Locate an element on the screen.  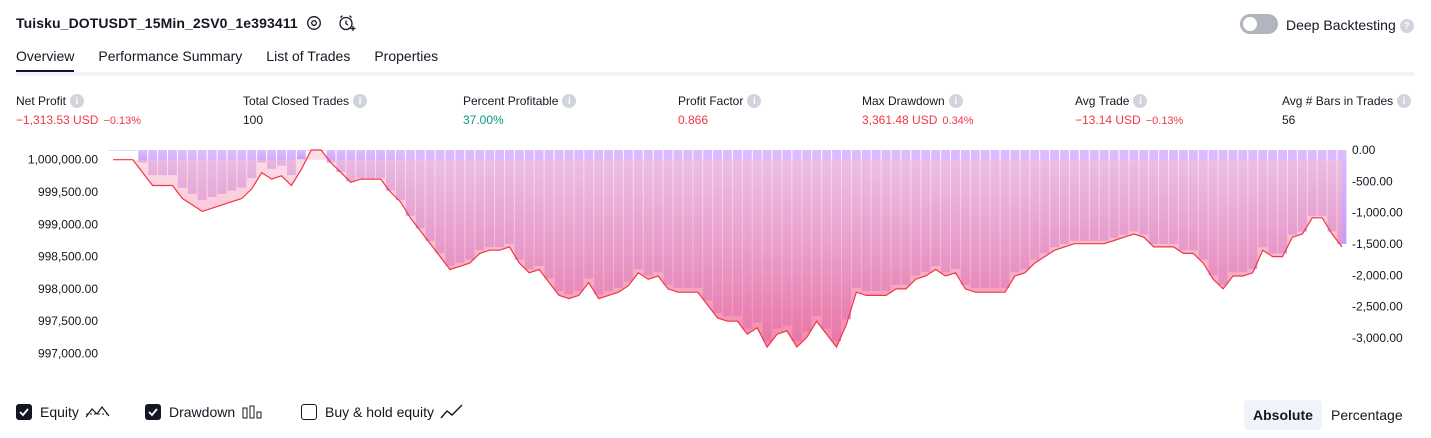
legend-equity: Equity is located at coordinates (63, 412).